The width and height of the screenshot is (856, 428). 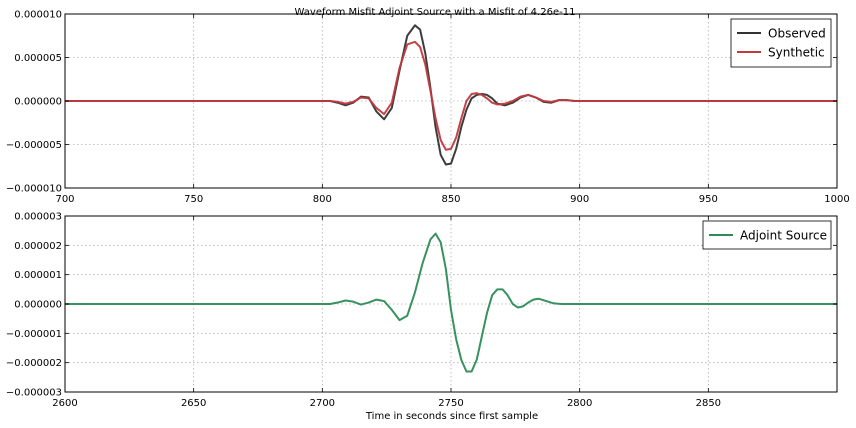 I want to click on legend: Observed Synthetic, so click(x=781, y=43).